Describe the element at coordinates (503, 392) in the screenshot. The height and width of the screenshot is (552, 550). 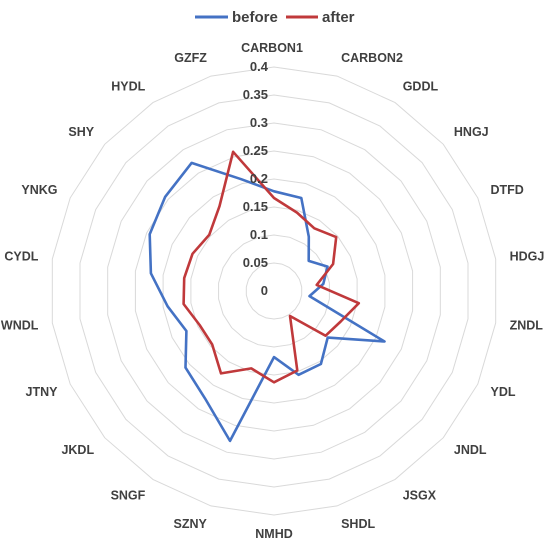
I see `category-label-ydl: YDL` at that location.